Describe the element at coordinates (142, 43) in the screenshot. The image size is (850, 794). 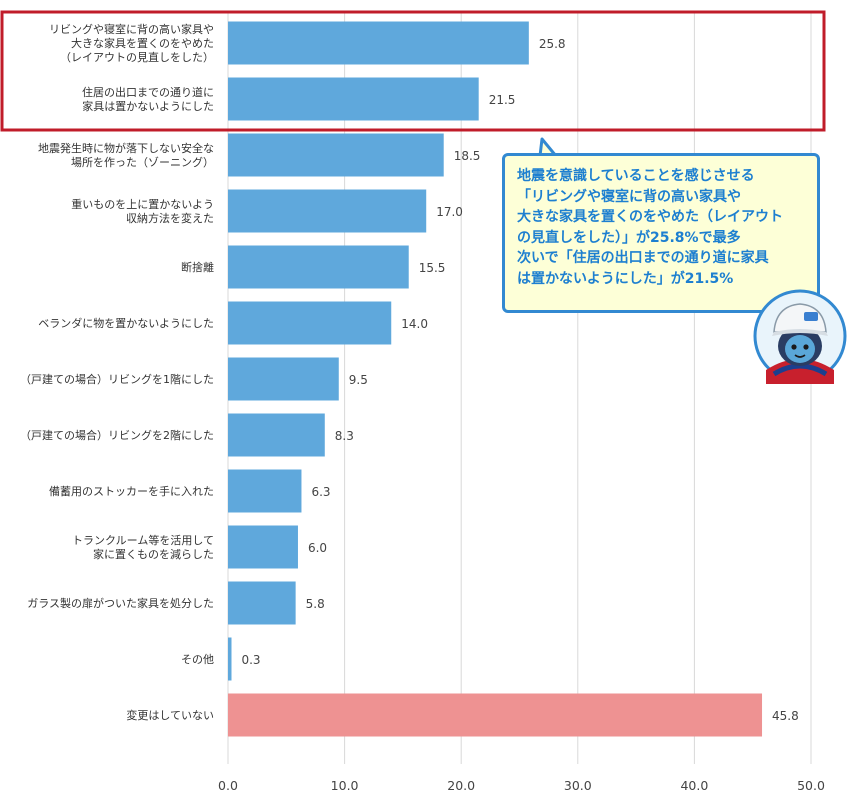
I see `category-label: 大きな家具を置くのをやめた` at that location.